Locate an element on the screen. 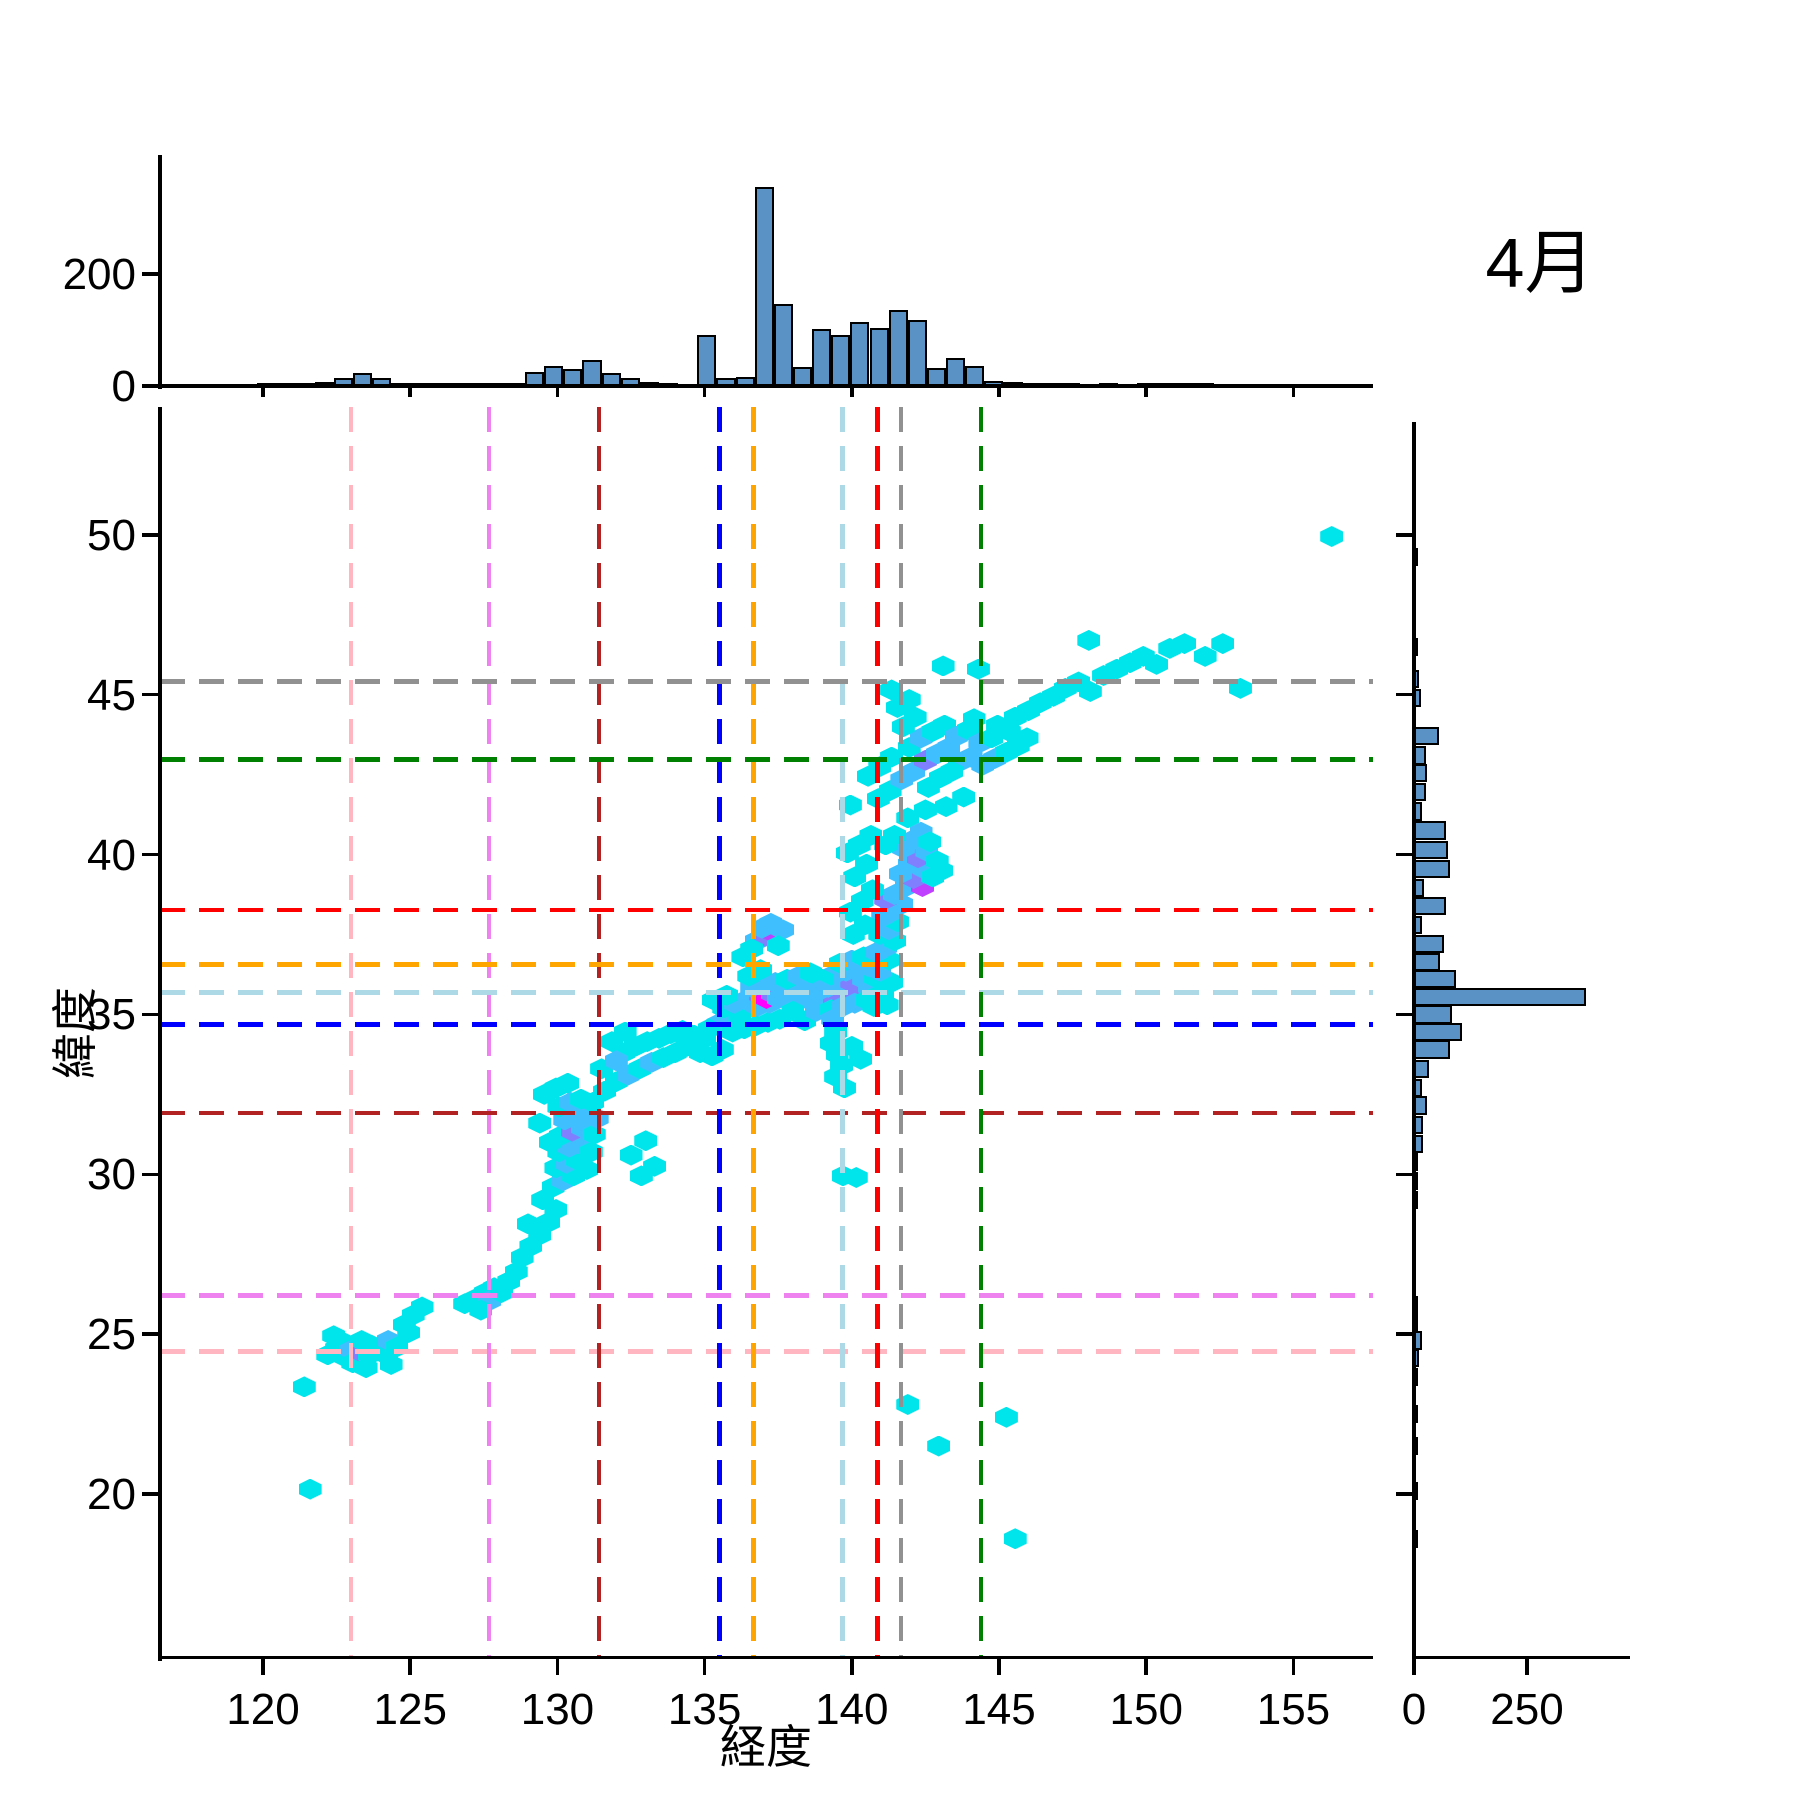 This screenshot has width=1800, height=1800. top-hist-y-tick-label: 0 is located at coordinates (123, 386).